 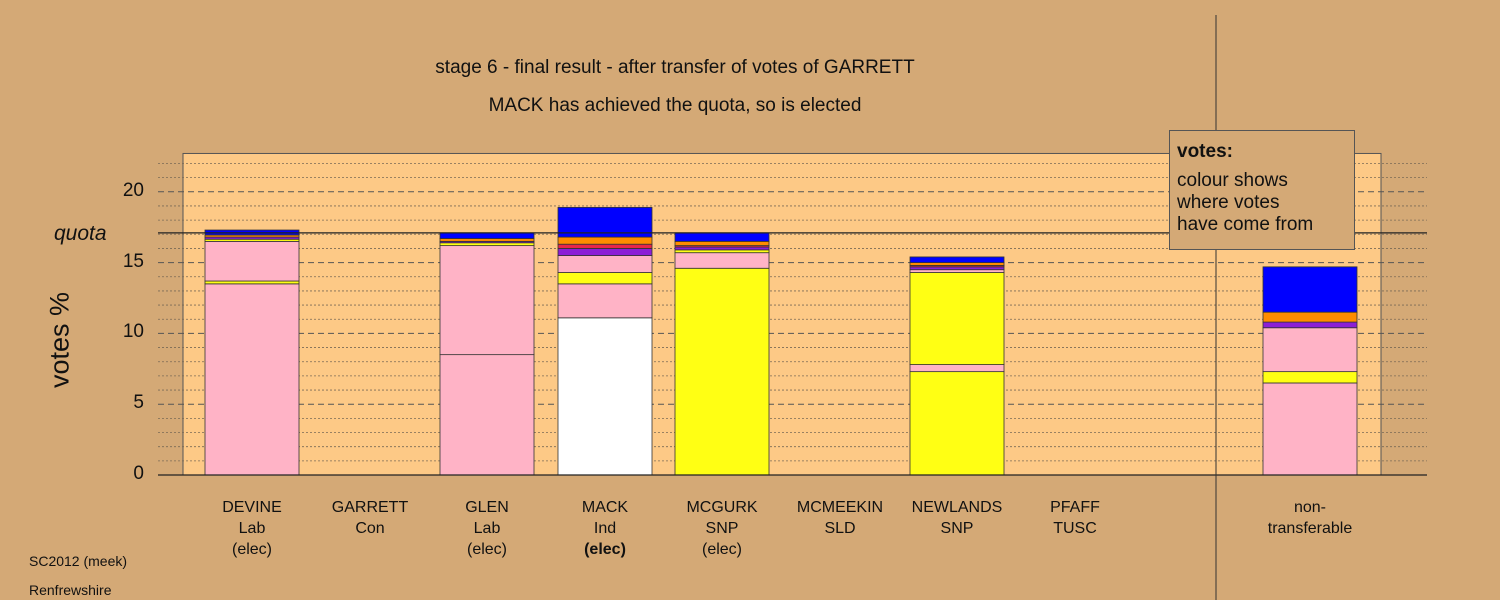 I want to click on legend-line-3: have come from, so click(x=1245, y=224).